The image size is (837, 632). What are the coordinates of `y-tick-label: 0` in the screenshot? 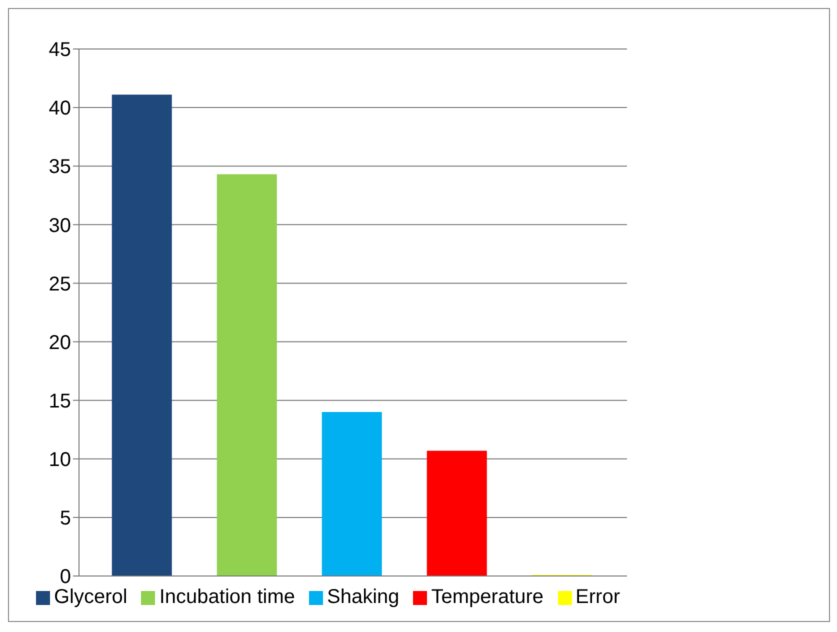 It's located at (65, 577).